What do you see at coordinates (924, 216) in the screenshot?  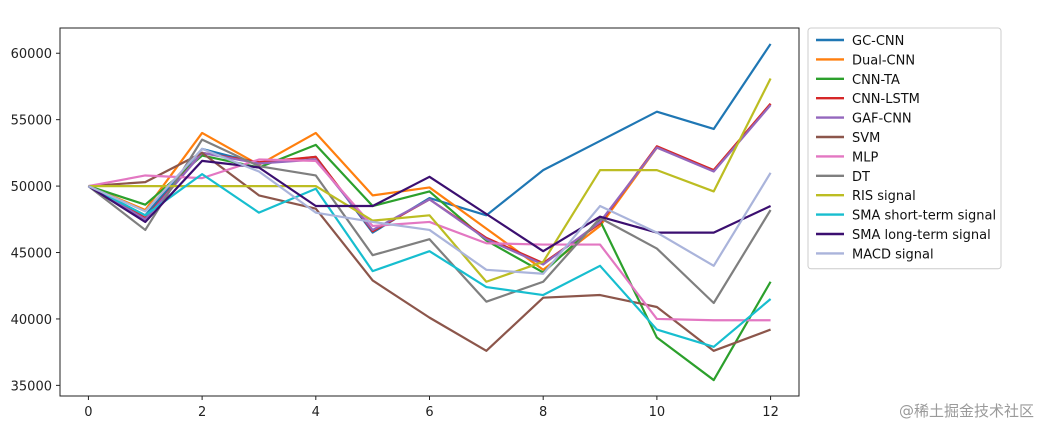 I see `legend-label: SMA short-term signal` at bounding box center [924, 216].